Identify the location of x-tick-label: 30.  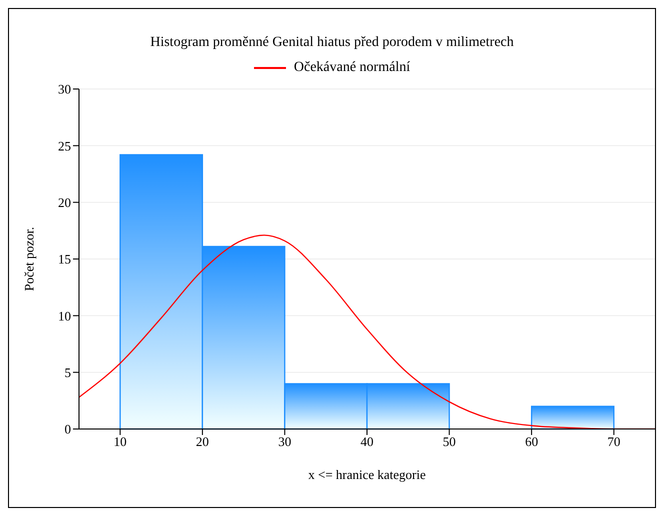
(285, 442).